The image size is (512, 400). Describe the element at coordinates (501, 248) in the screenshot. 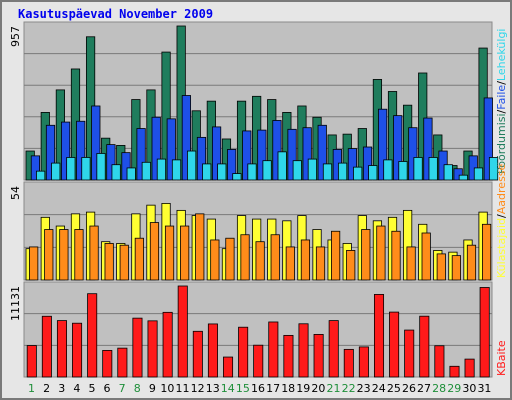

I see `legend-middle-panel-entry: Külastajaid` at that location.